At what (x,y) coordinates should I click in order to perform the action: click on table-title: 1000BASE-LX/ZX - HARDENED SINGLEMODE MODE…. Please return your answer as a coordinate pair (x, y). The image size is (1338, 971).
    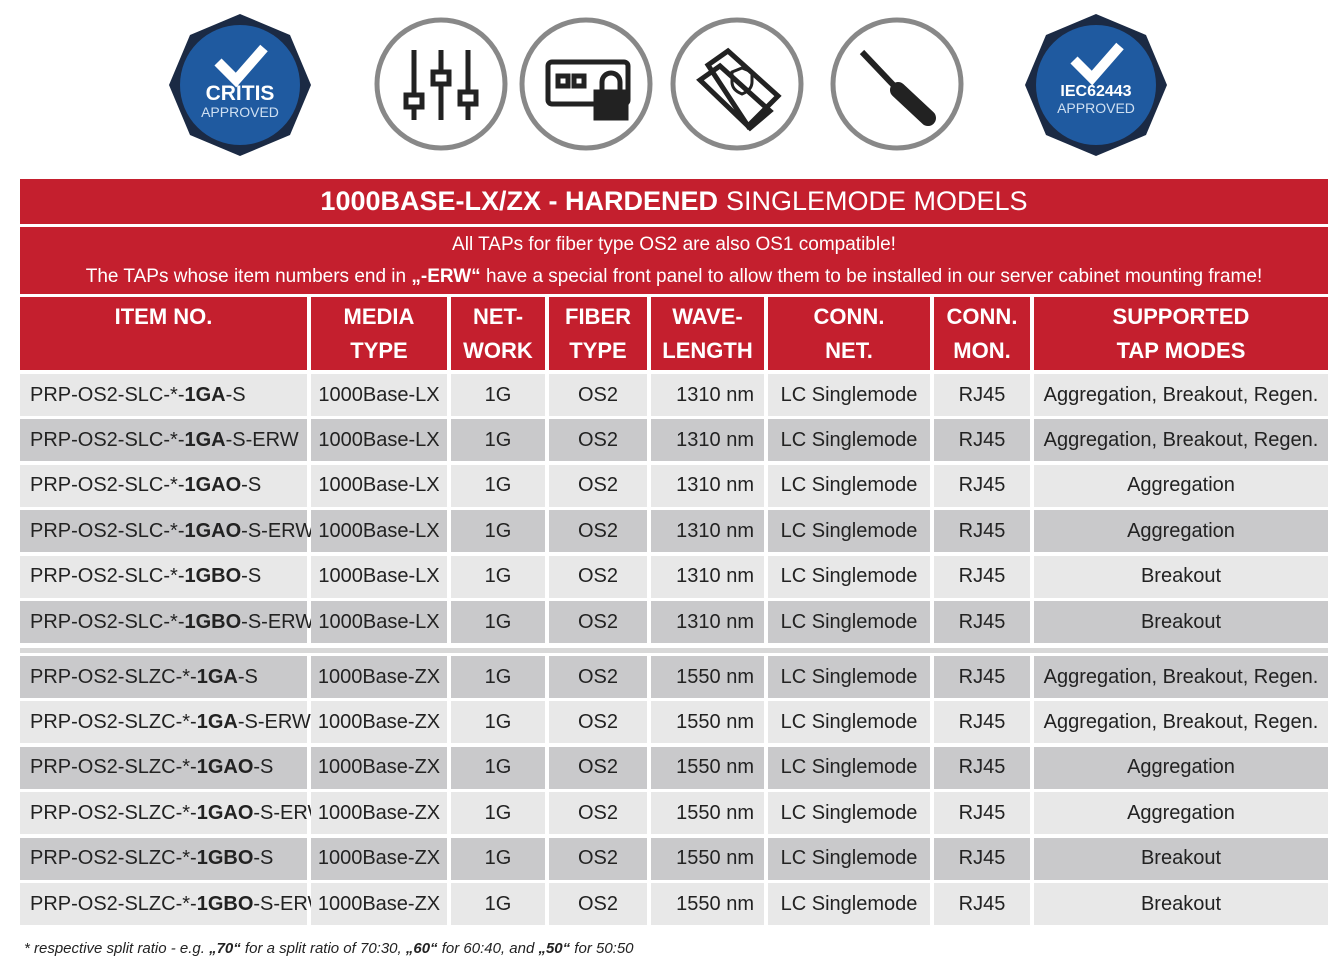
    Looking at the image, I should click on (674, 201).